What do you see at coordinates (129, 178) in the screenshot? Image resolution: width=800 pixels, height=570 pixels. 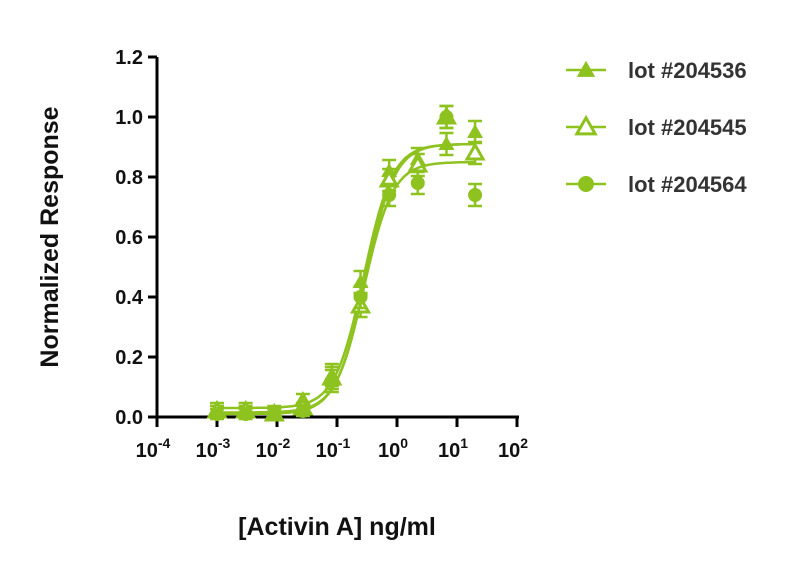 I see `y-tick-label: 0.8` at bounding box center [129, 178].